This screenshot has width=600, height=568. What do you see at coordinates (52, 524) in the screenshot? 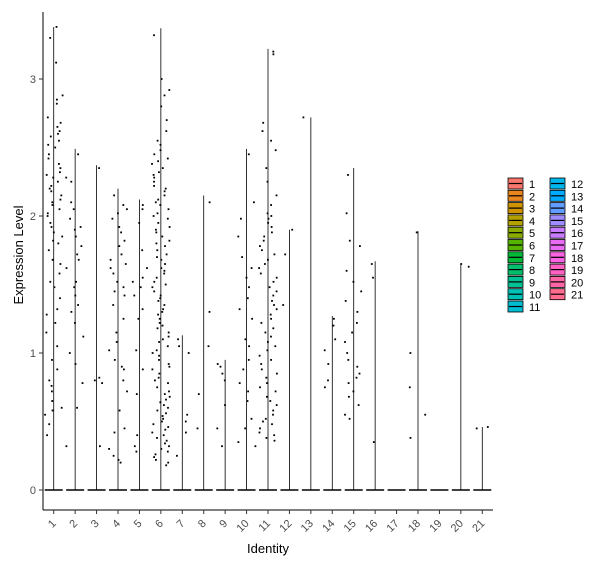
I see `x-tick-label-1: 1` at bounding box center [52, 524].